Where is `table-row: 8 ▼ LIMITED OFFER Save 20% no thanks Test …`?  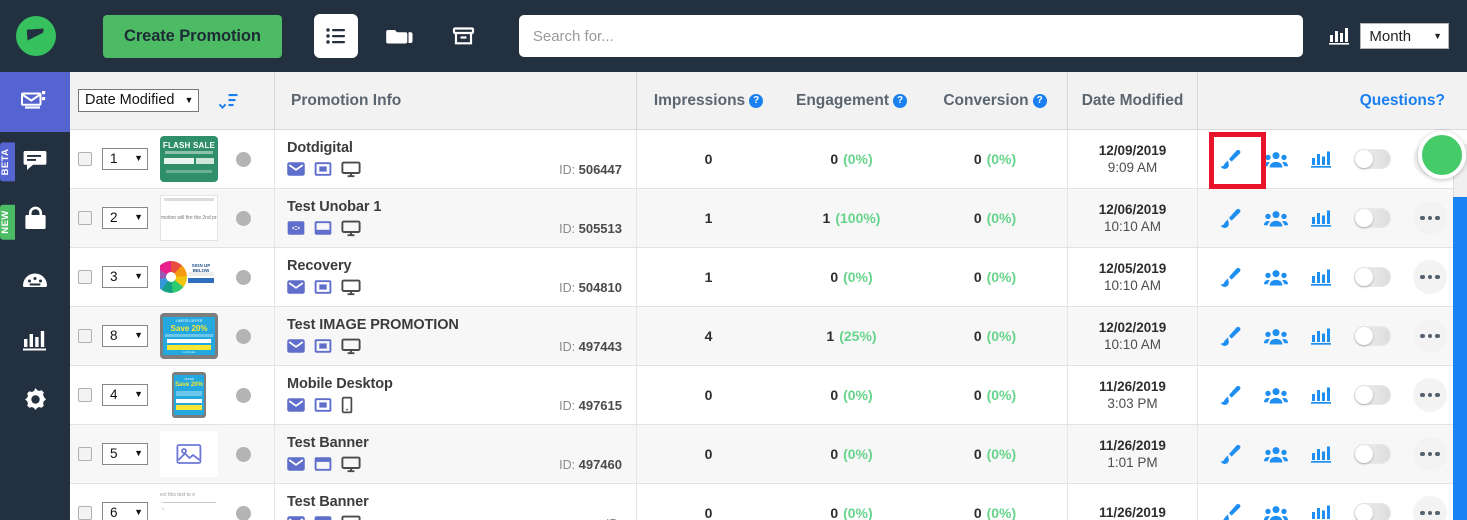
table-row: 8 ▼ LIMITED OFFER Save 20% no thanks Test … is located at coordinates (768, 336).